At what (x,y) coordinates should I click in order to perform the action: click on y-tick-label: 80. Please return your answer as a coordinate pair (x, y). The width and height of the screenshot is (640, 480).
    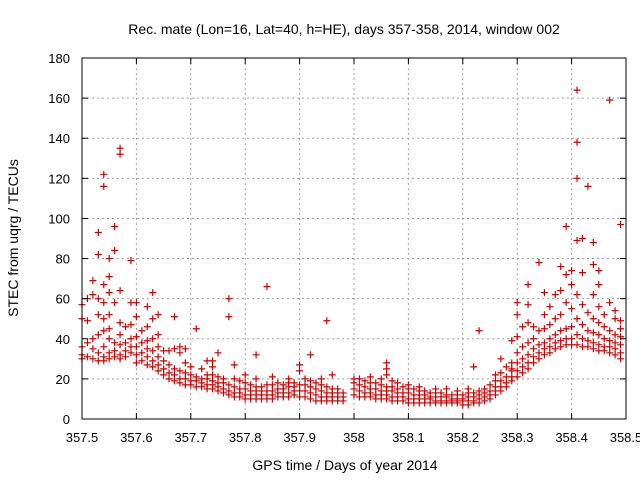
    Looking at the image, I should click on (63, 259).